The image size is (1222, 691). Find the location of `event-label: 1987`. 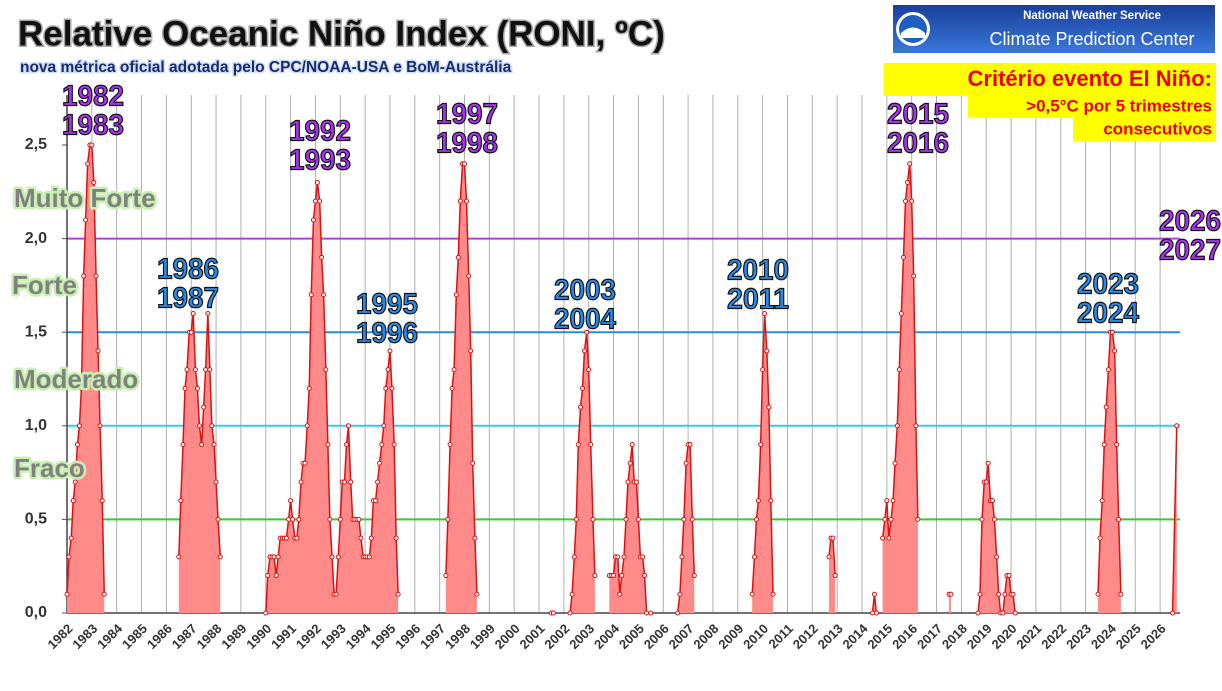

event-label: 1987 is located at coordinates (188, 299).